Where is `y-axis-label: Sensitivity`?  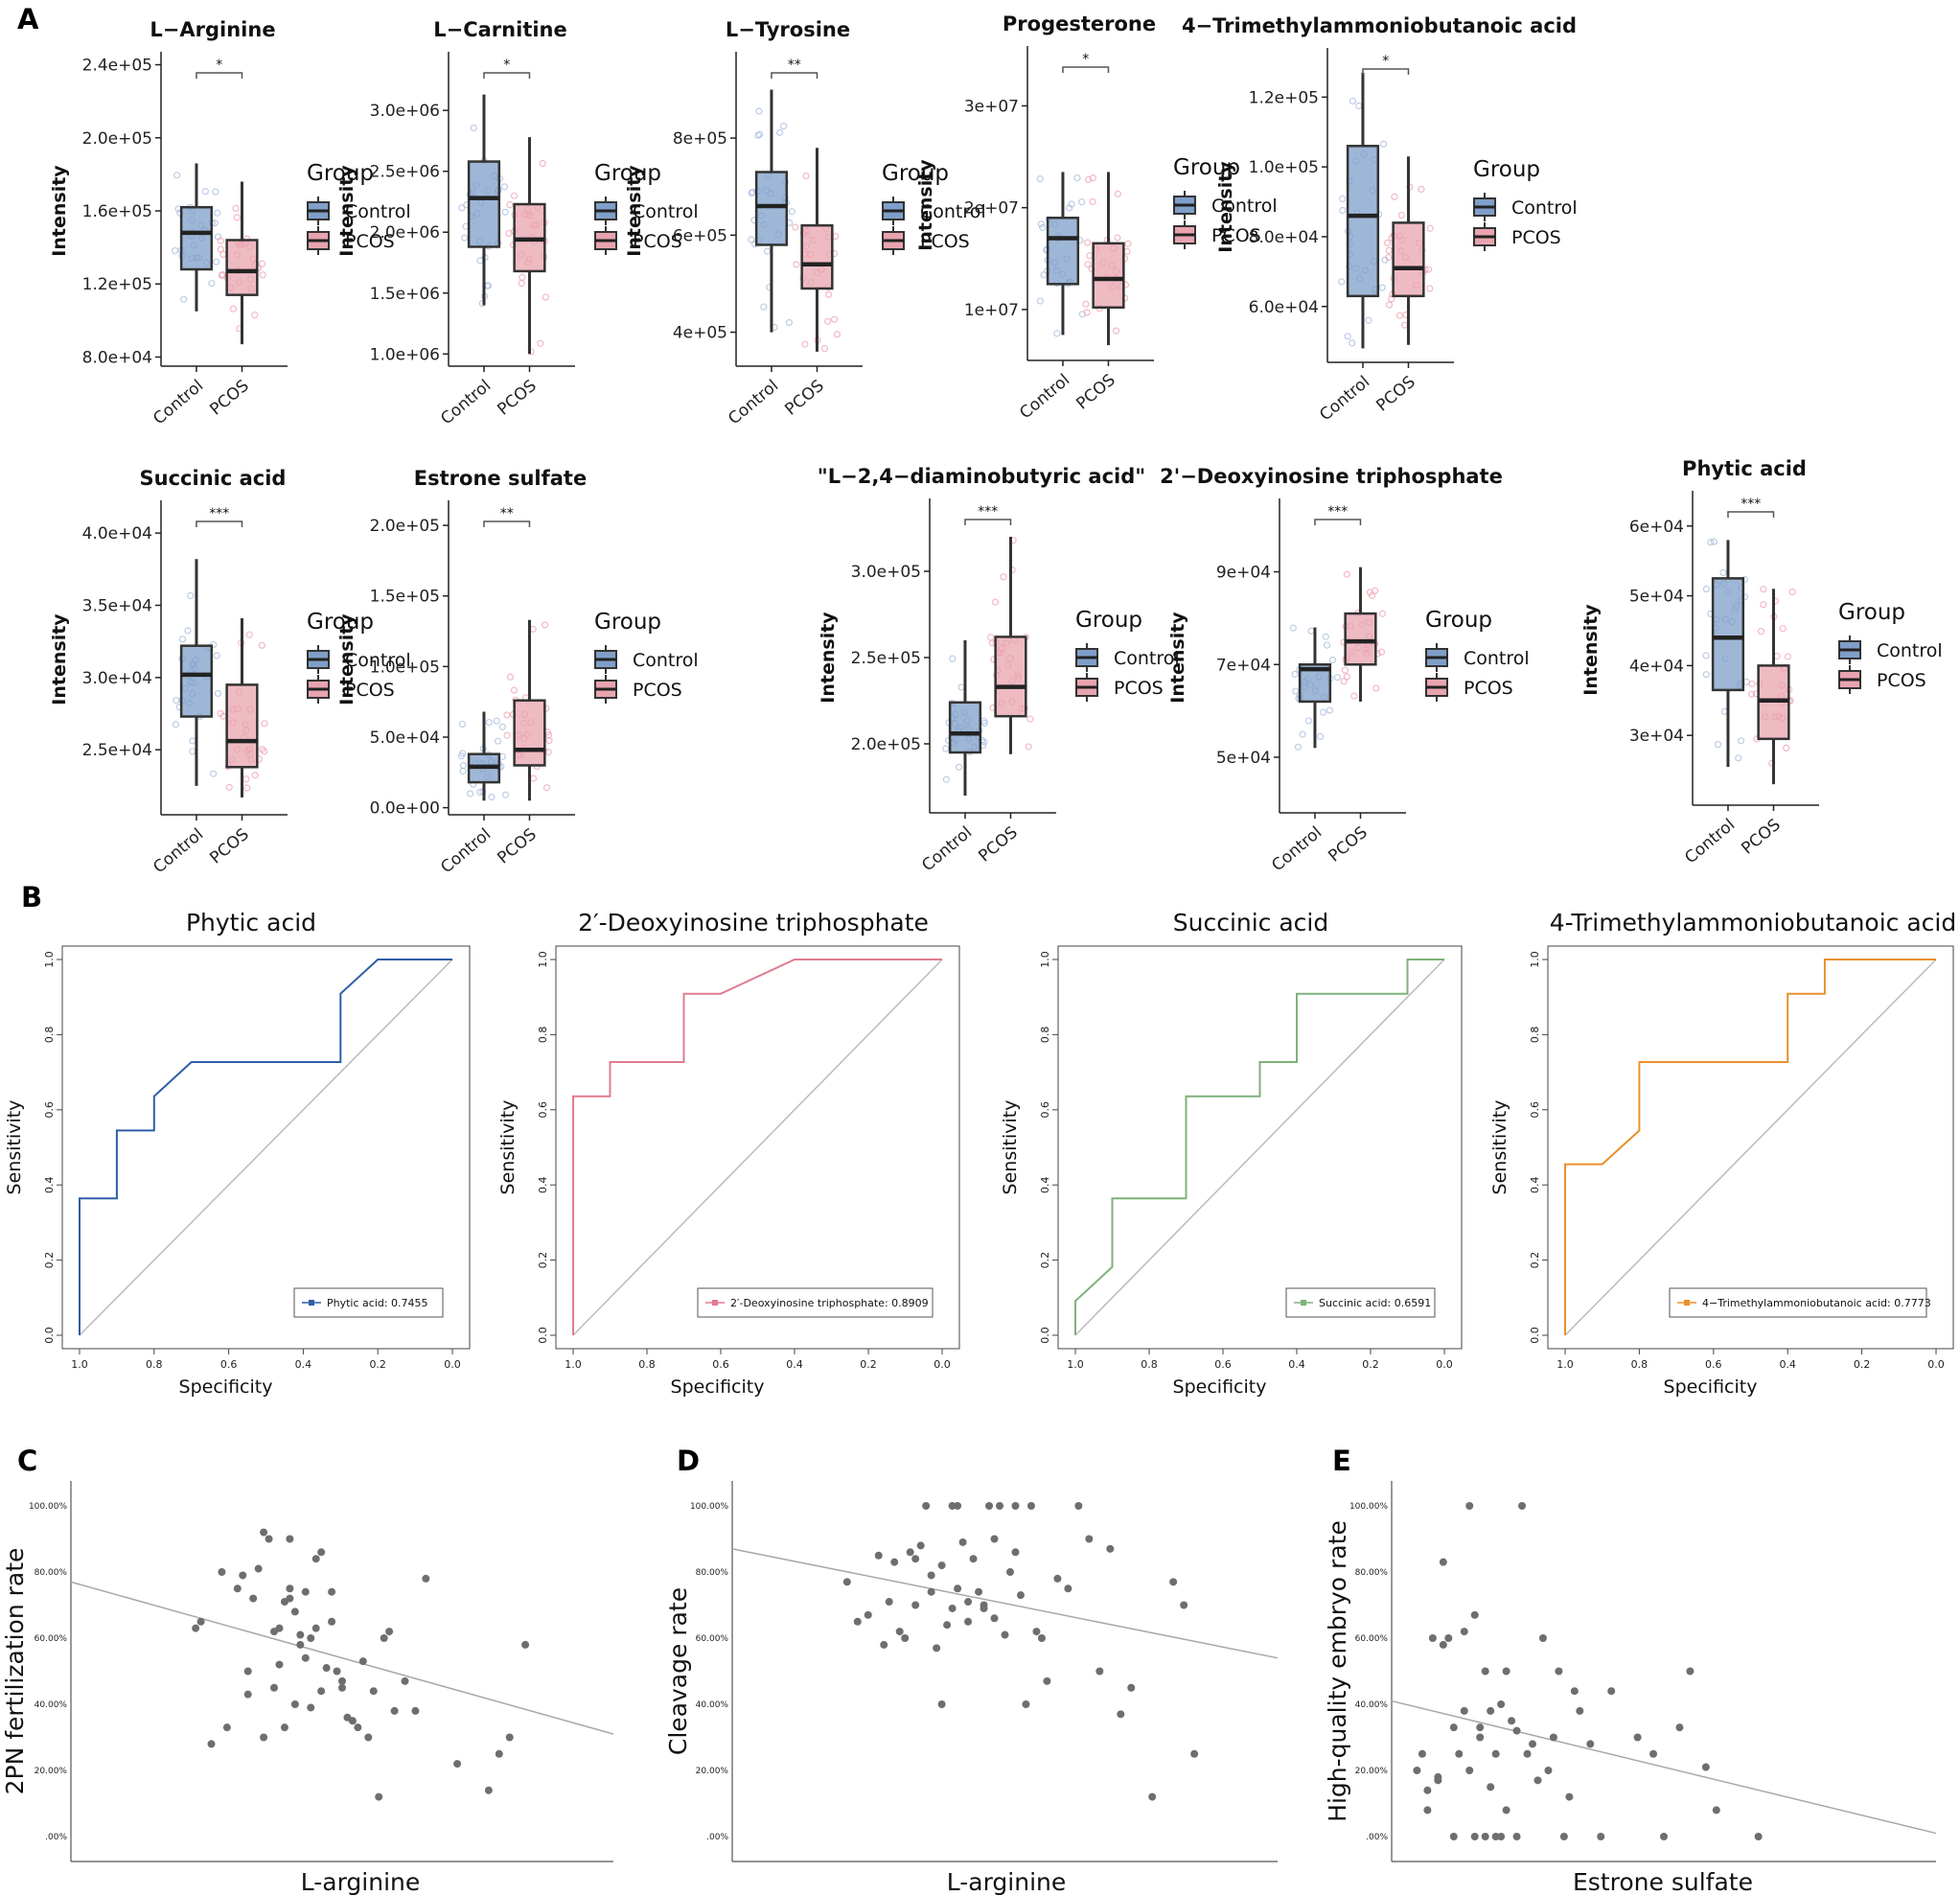
y-axis-label: Sensitivity is located at coordinates (508, 1147).